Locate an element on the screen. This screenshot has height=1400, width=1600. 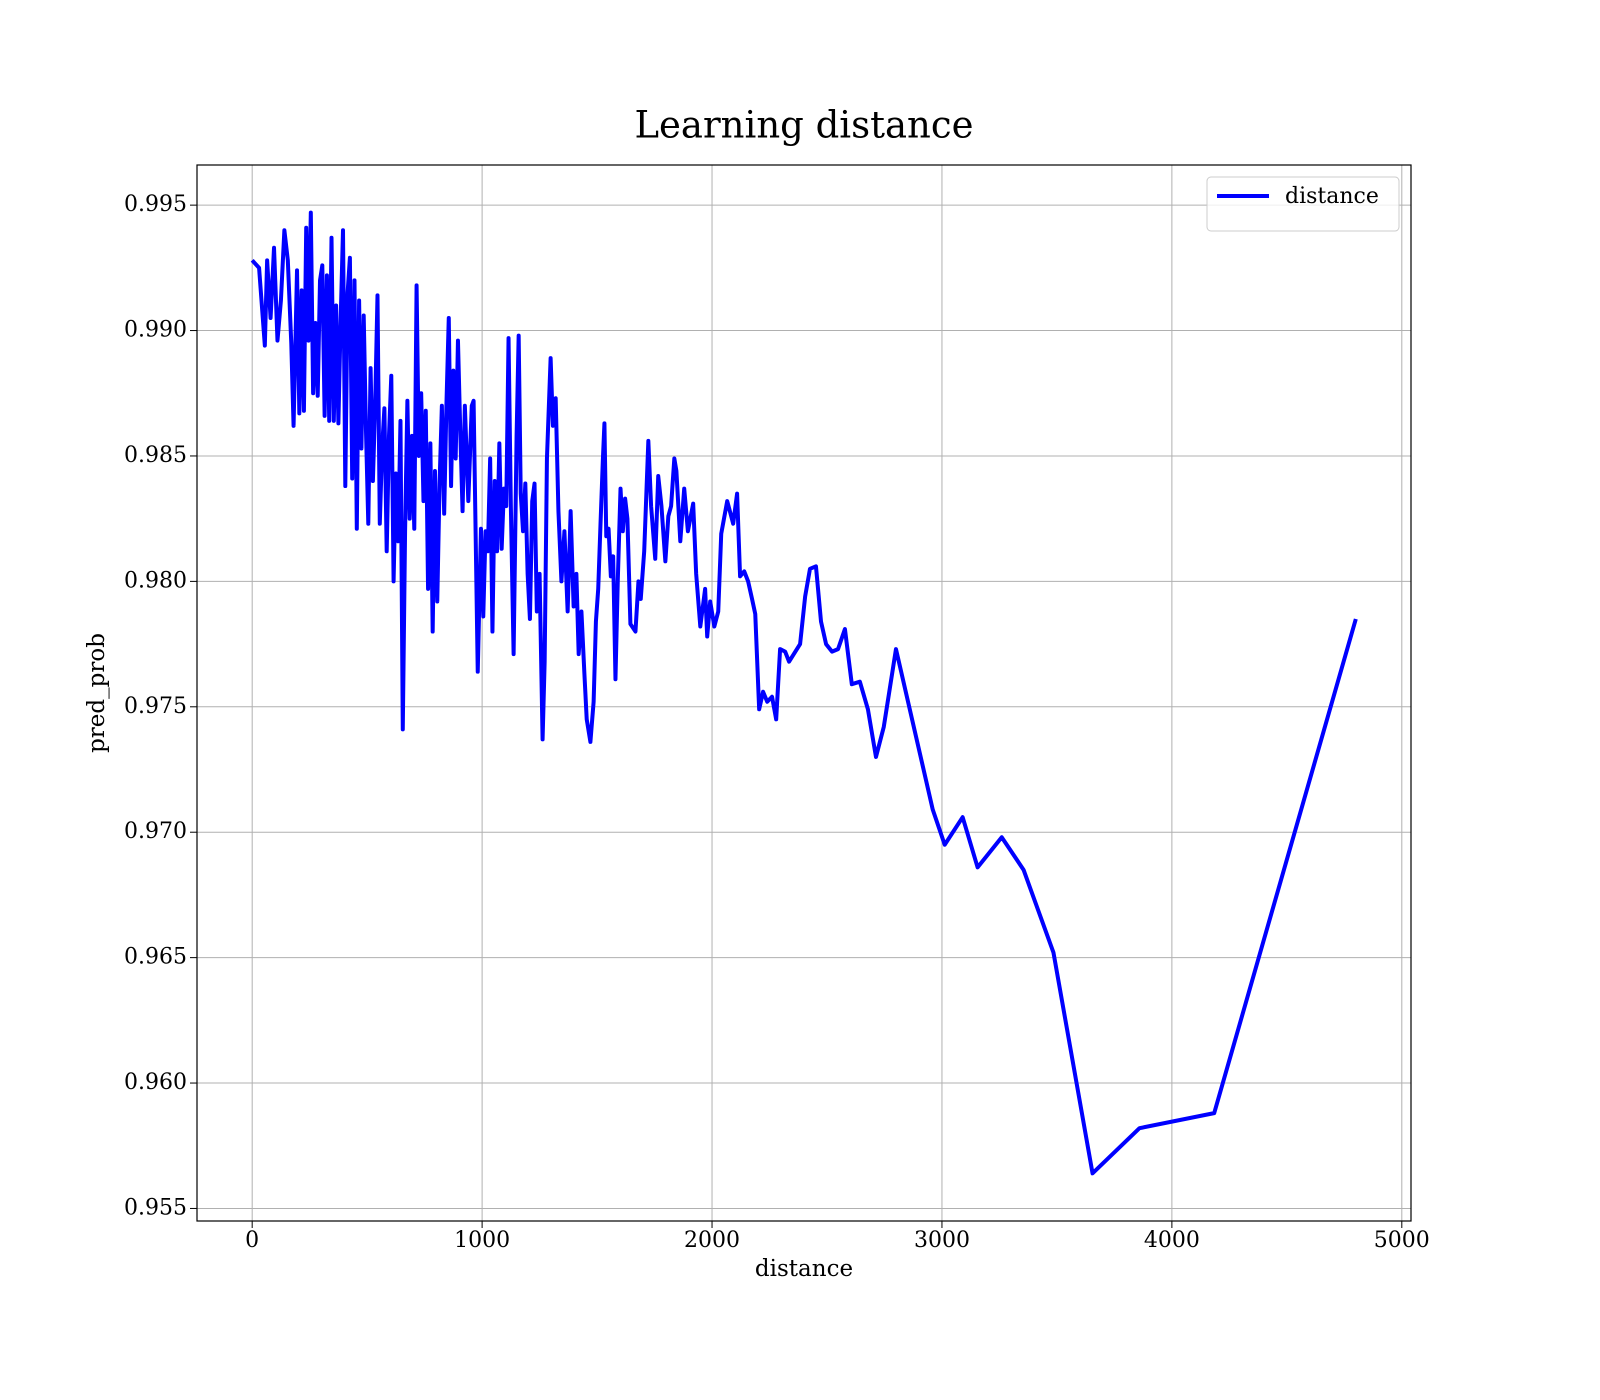
y-tick-label: 0.980 is located at coordinates (155, 580).